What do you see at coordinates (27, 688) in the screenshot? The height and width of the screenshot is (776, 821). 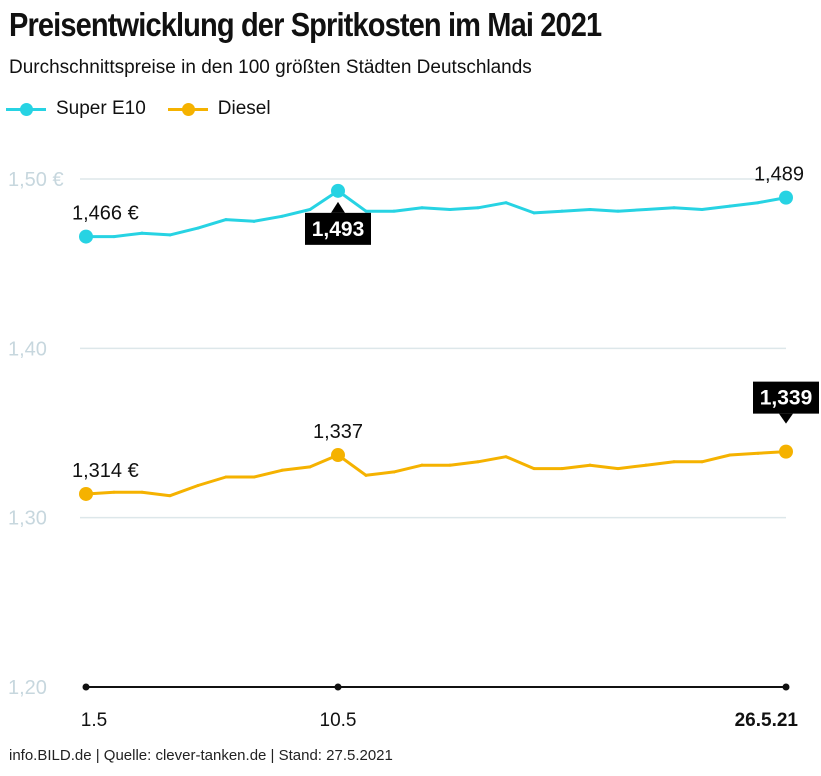 I see `y-tick-label-3: 1,20` at bounding box center [27, 688].